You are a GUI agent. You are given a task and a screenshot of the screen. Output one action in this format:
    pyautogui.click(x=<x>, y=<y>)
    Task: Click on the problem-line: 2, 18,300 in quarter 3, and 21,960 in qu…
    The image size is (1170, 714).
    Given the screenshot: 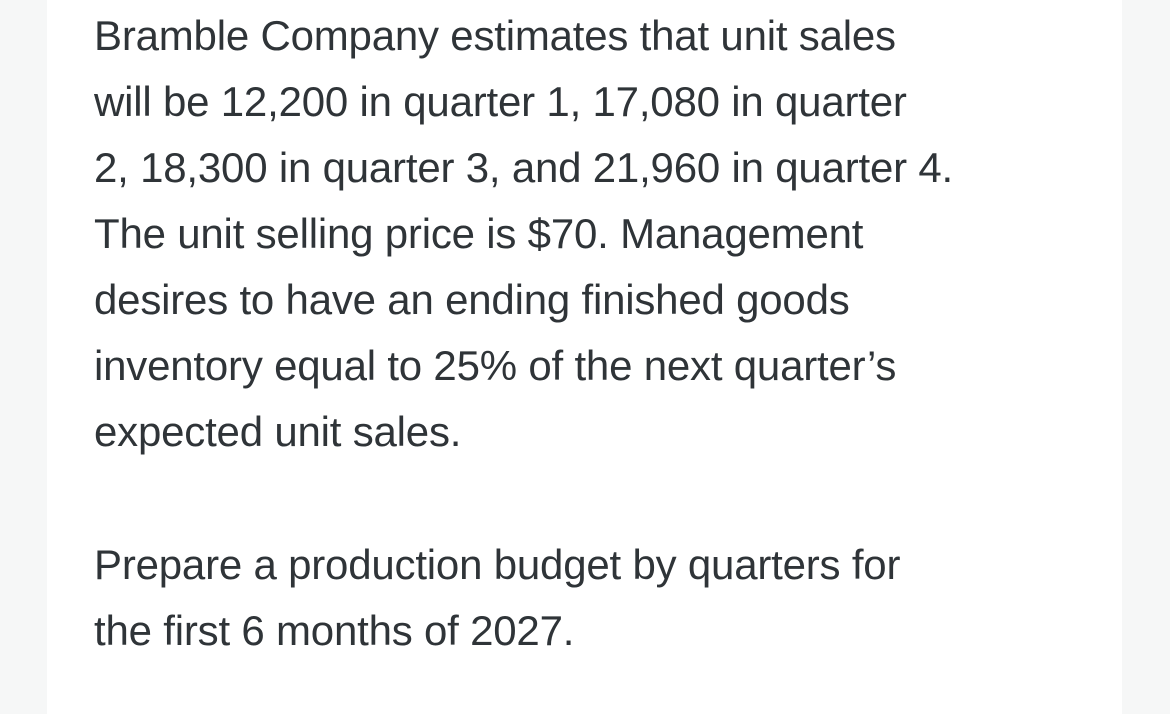 What is the action you would take?
    pyautogui.click(x=524, y=167)
    